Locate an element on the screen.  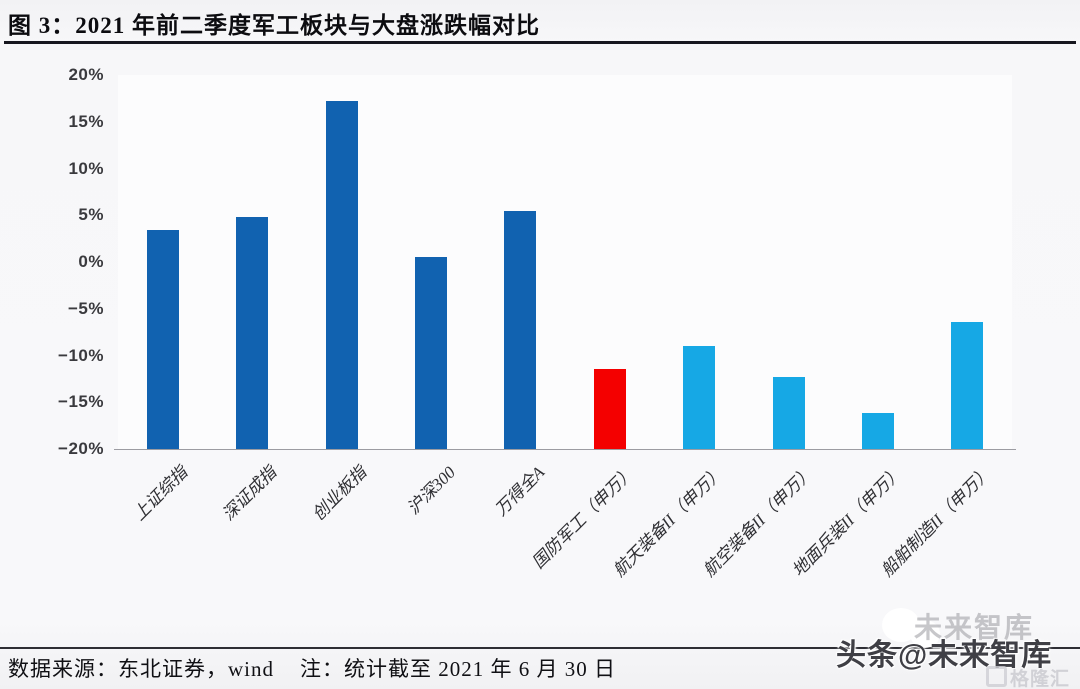
stat-cutoff-note: 注：统计截至 2021 年 6 月 30 日 is located at coordinates (458, 669).